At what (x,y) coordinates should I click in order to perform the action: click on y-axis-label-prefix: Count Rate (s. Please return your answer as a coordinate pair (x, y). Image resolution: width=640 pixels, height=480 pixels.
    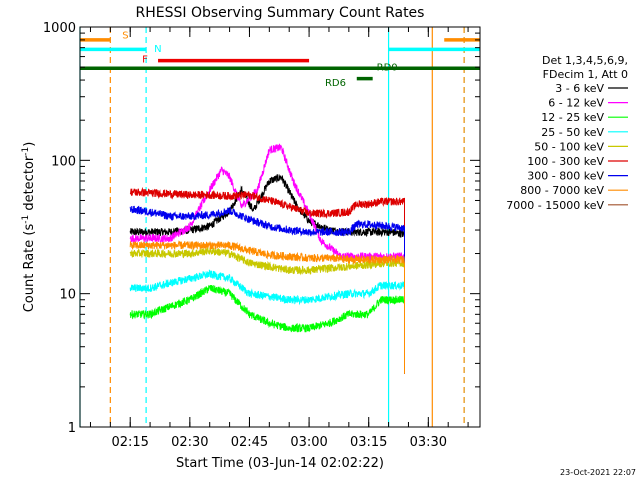
    Looking at the image, I should click on (29, 268).